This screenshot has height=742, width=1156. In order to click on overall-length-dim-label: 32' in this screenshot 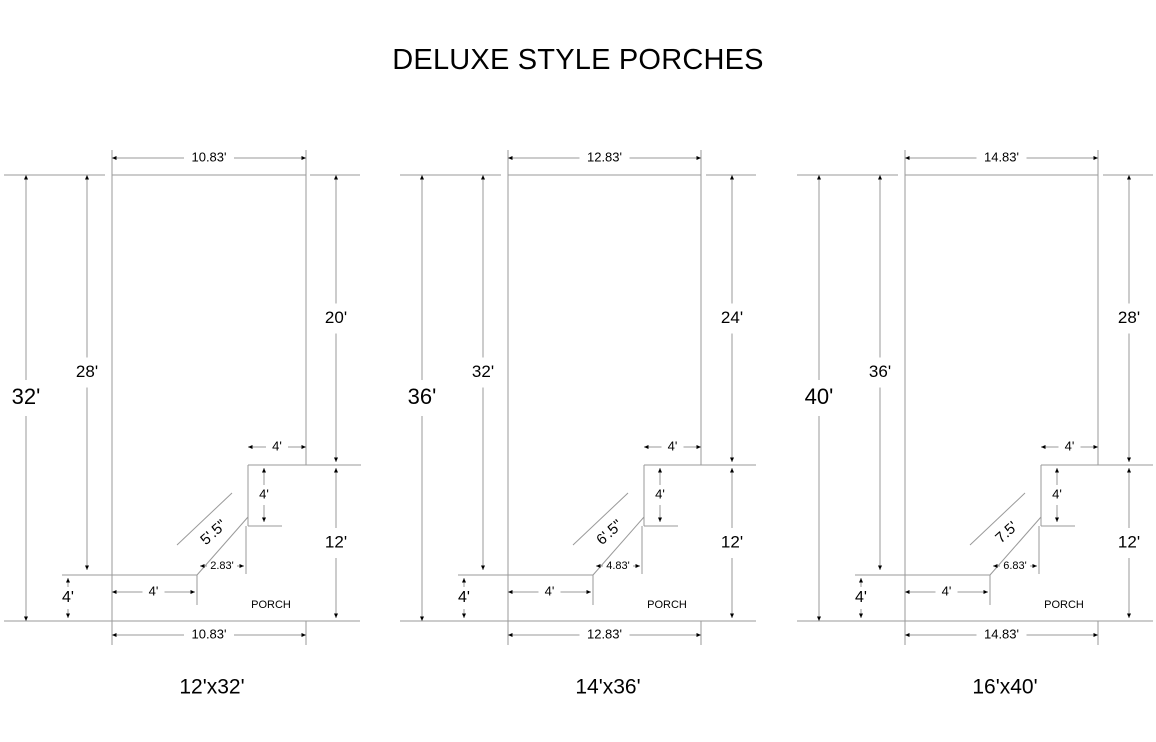, I will do `click(26, 396)`.